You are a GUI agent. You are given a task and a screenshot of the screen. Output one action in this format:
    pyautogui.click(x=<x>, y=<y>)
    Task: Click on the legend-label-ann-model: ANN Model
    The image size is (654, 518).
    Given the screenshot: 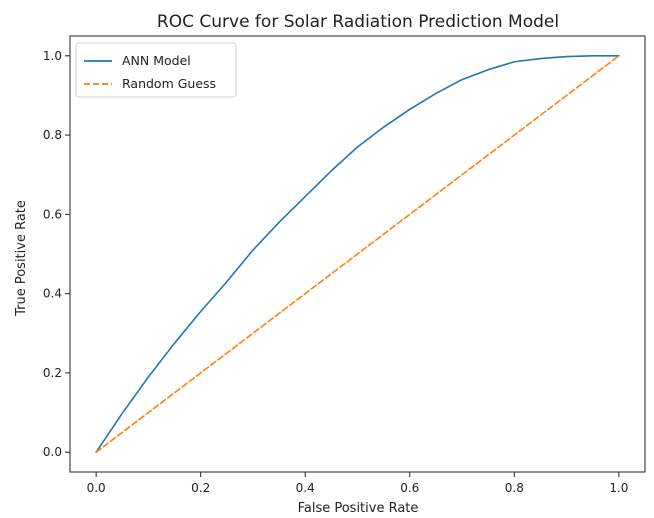 What is the action you would take?
    pyautogui.click(x=156, y=60)
    